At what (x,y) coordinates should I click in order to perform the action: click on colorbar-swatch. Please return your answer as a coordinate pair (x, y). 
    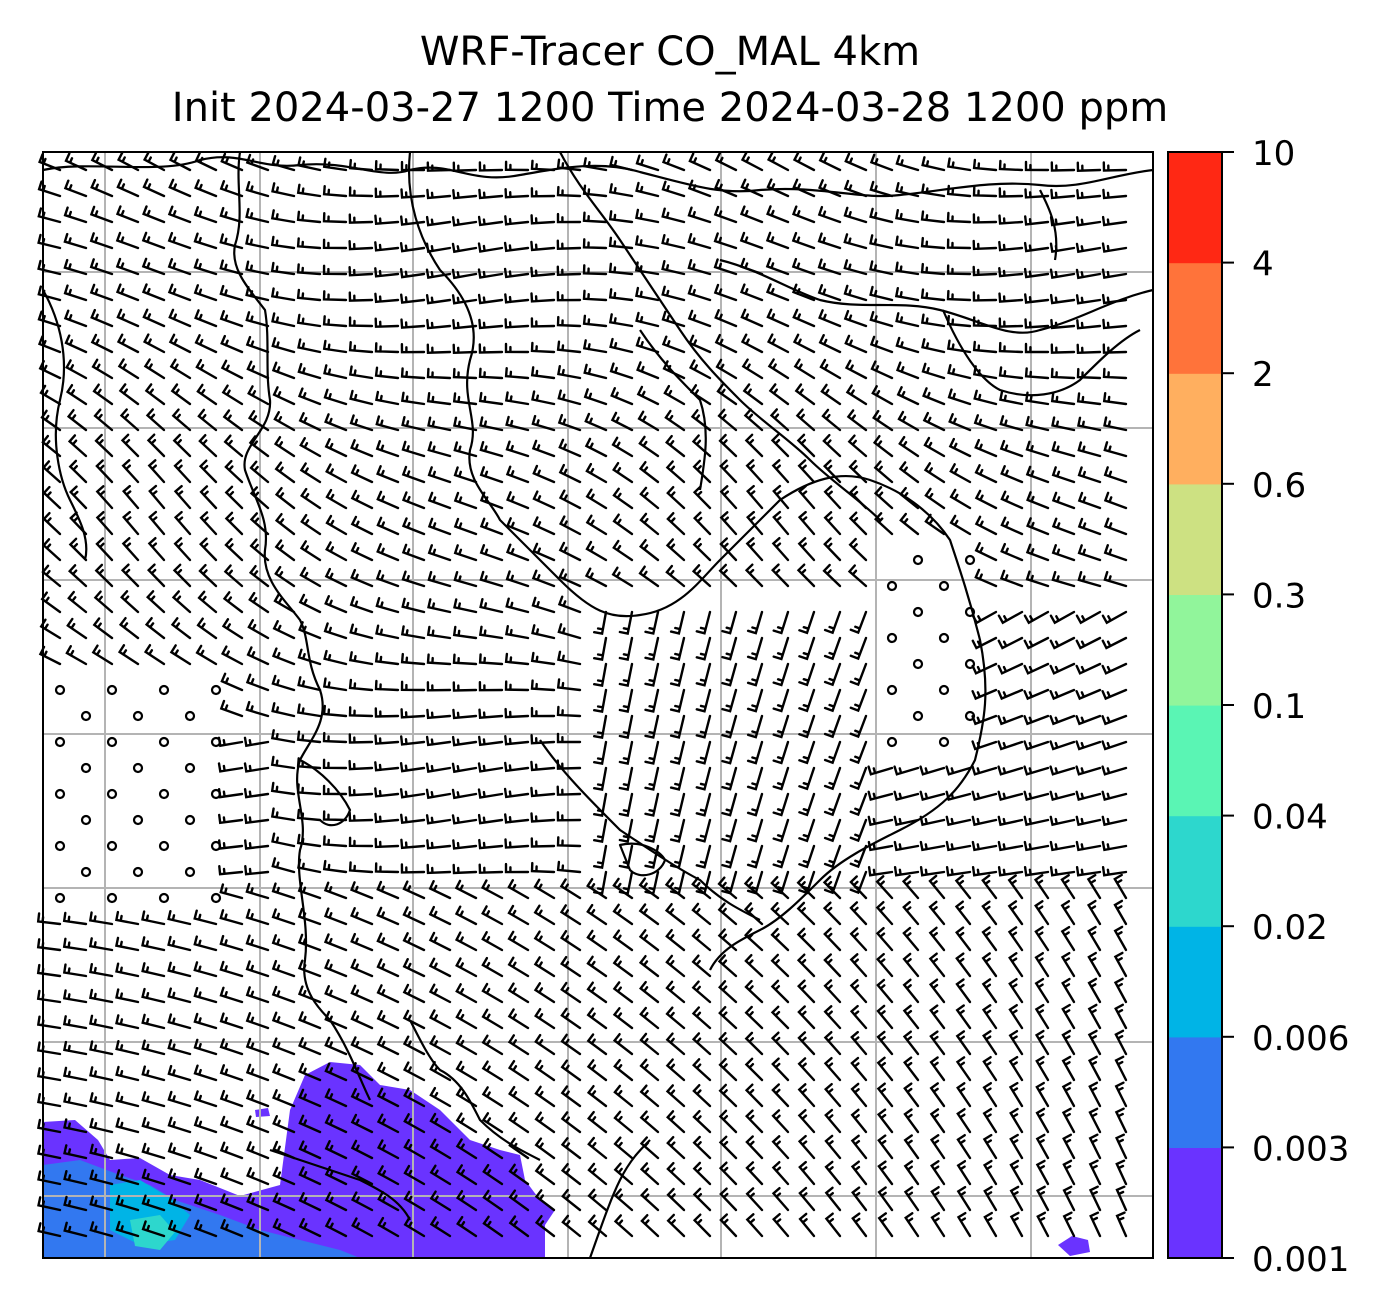
    Looking at the image, I should click on (1195, 429).